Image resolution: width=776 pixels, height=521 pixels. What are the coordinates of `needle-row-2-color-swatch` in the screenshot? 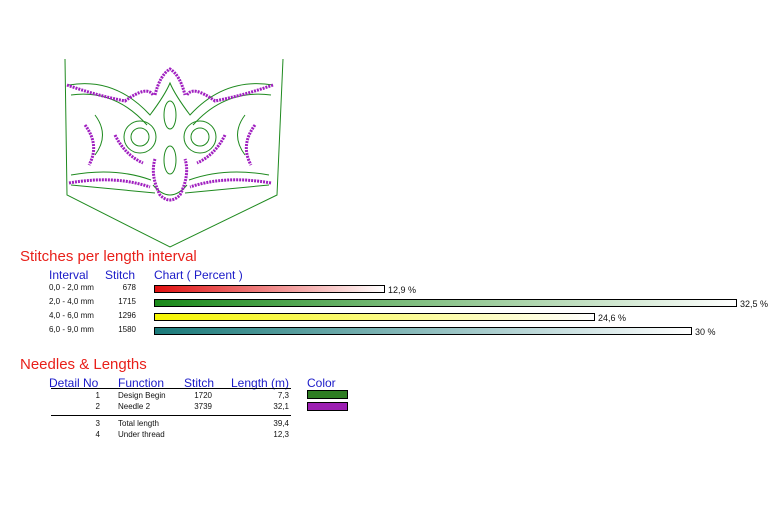 It's located at (327, 406).